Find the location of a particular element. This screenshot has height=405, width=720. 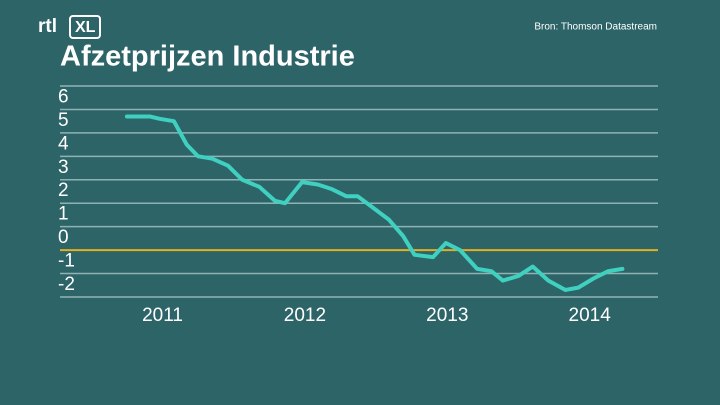

x-tick-label: 2012 is located at coordinates (305, 315).